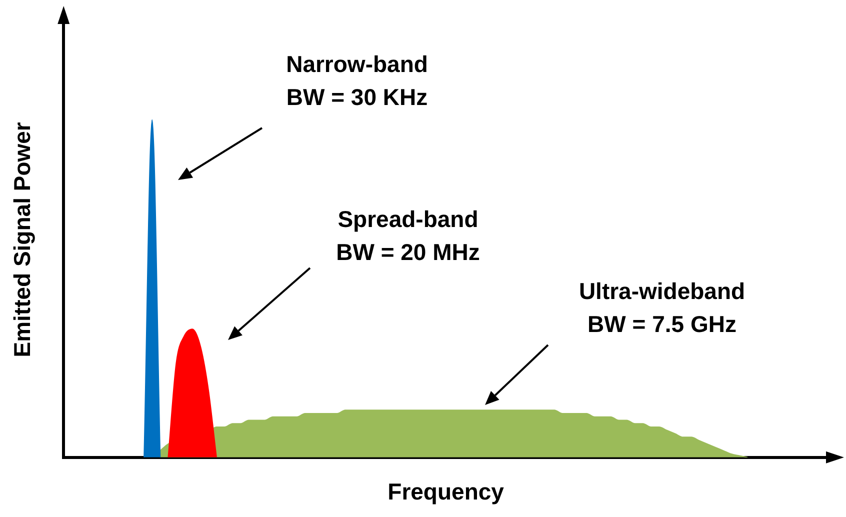  I want to click on annotation: Ultra-wideband BW = 7.5 GHz, so click(662, 308).